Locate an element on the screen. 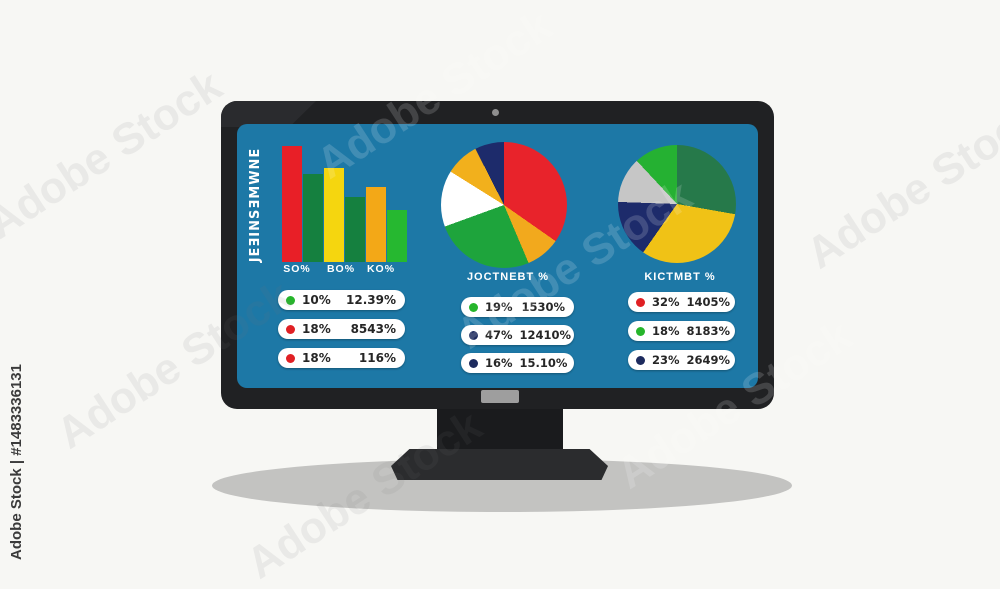 This screenshot has height=589, width=1000. legend-pct: 32% is located at coordinates (666, 302).